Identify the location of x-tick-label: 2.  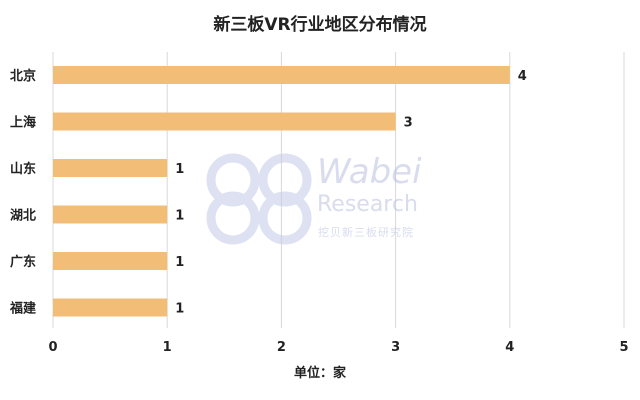
(281, 347).